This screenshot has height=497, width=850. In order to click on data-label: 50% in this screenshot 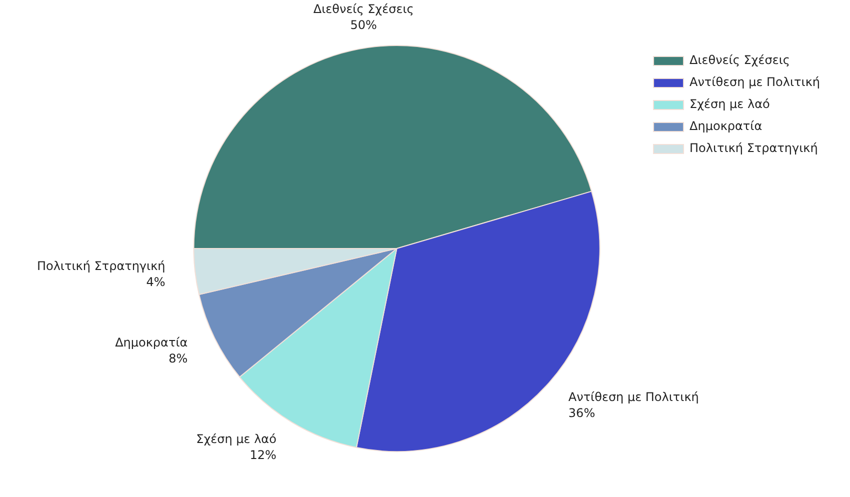, I will do `click(363, 25)`.